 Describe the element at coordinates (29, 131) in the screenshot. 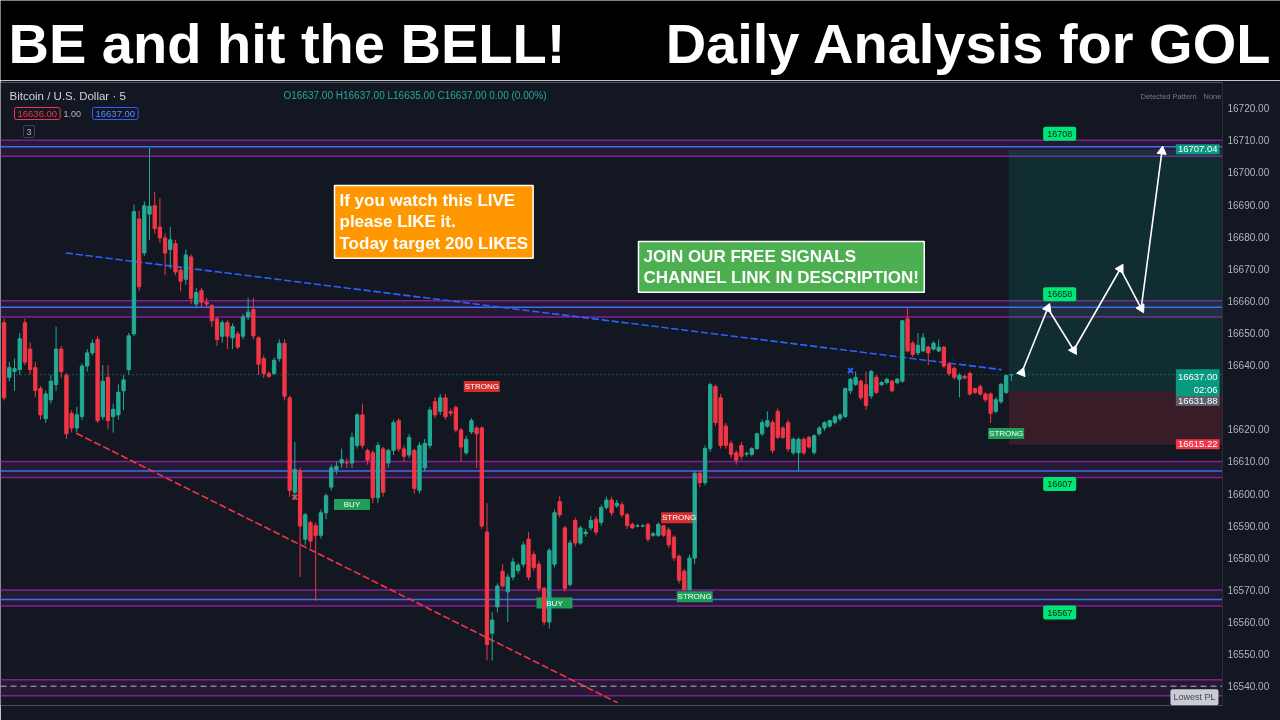

I see `annotation: 3` at that location.